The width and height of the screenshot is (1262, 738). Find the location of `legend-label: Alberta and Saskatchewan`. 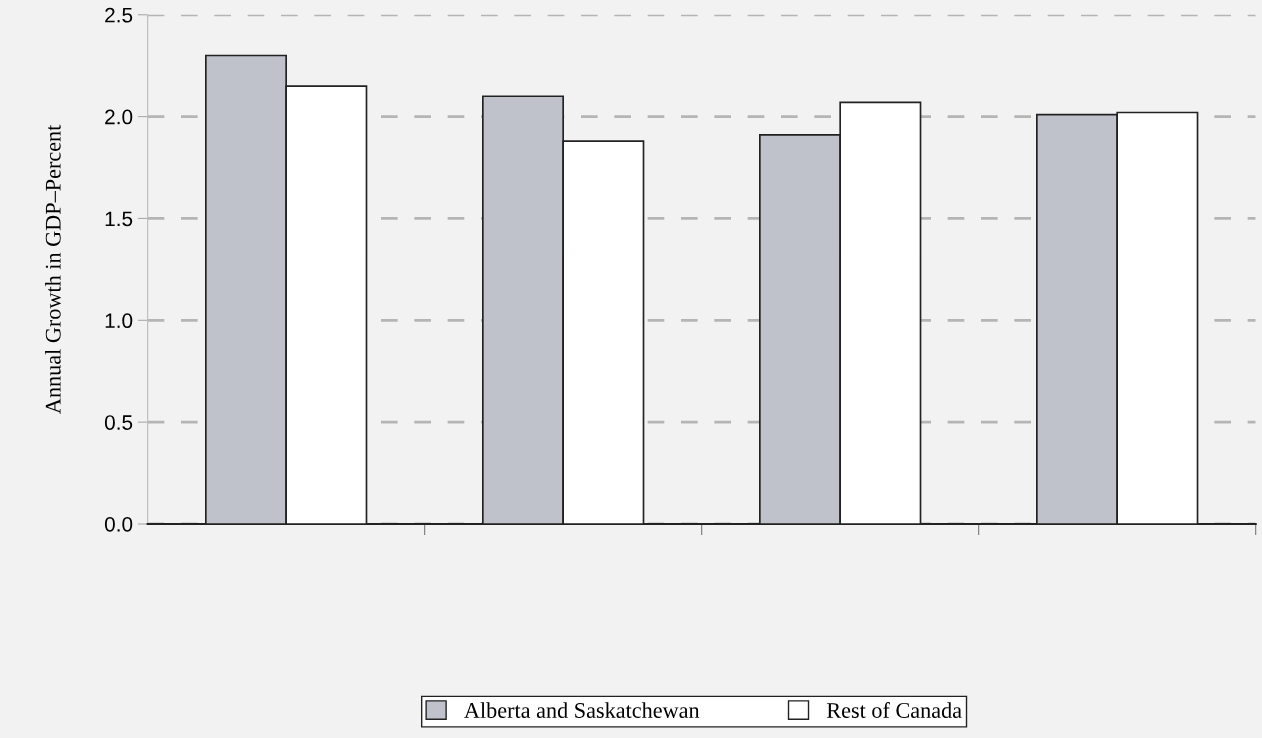

legend-label: Alberta and Saskatchewan is located at coordinates (582, 710).